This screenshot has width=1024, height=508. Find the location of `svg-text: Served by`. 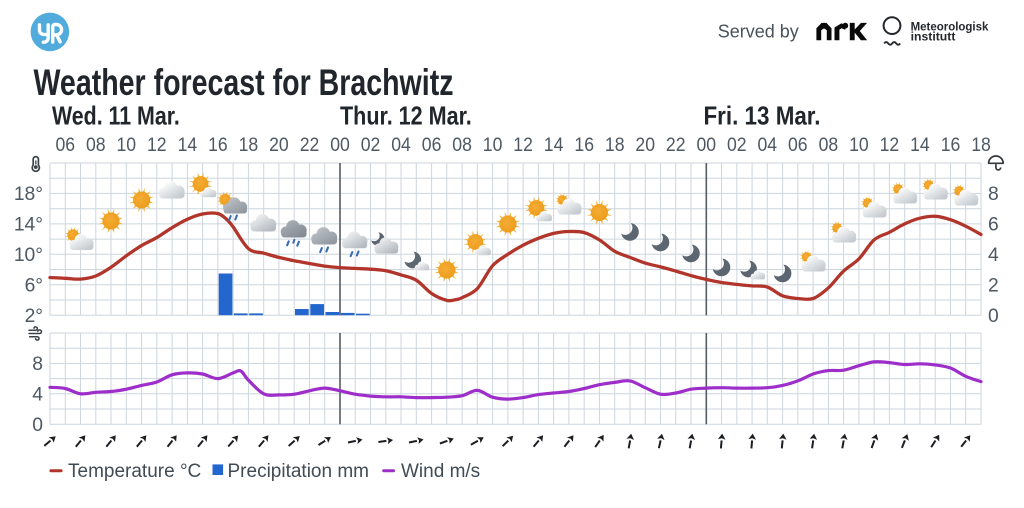

svg-text: Served by is located at coordinates (758, 32).